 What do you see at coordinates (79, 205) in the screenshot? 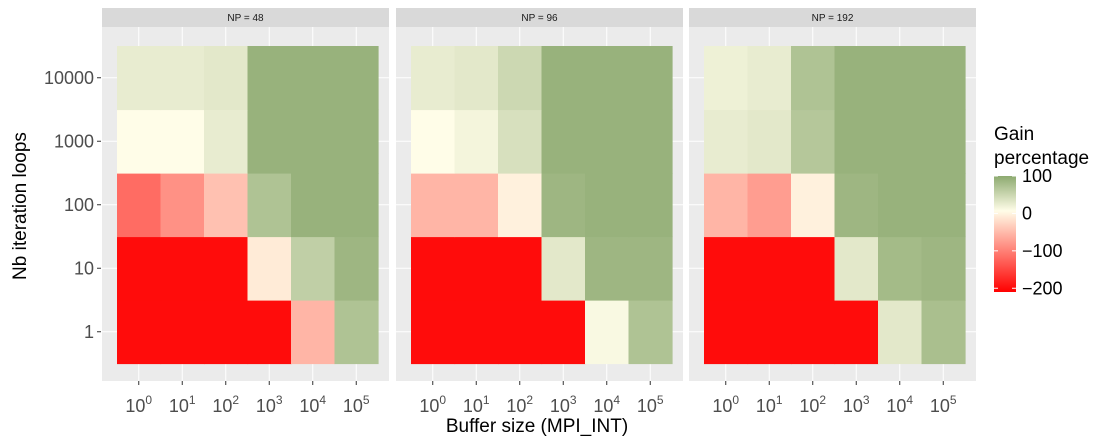
I see `y-tick-label: 100` at bounding box center [79, 205].